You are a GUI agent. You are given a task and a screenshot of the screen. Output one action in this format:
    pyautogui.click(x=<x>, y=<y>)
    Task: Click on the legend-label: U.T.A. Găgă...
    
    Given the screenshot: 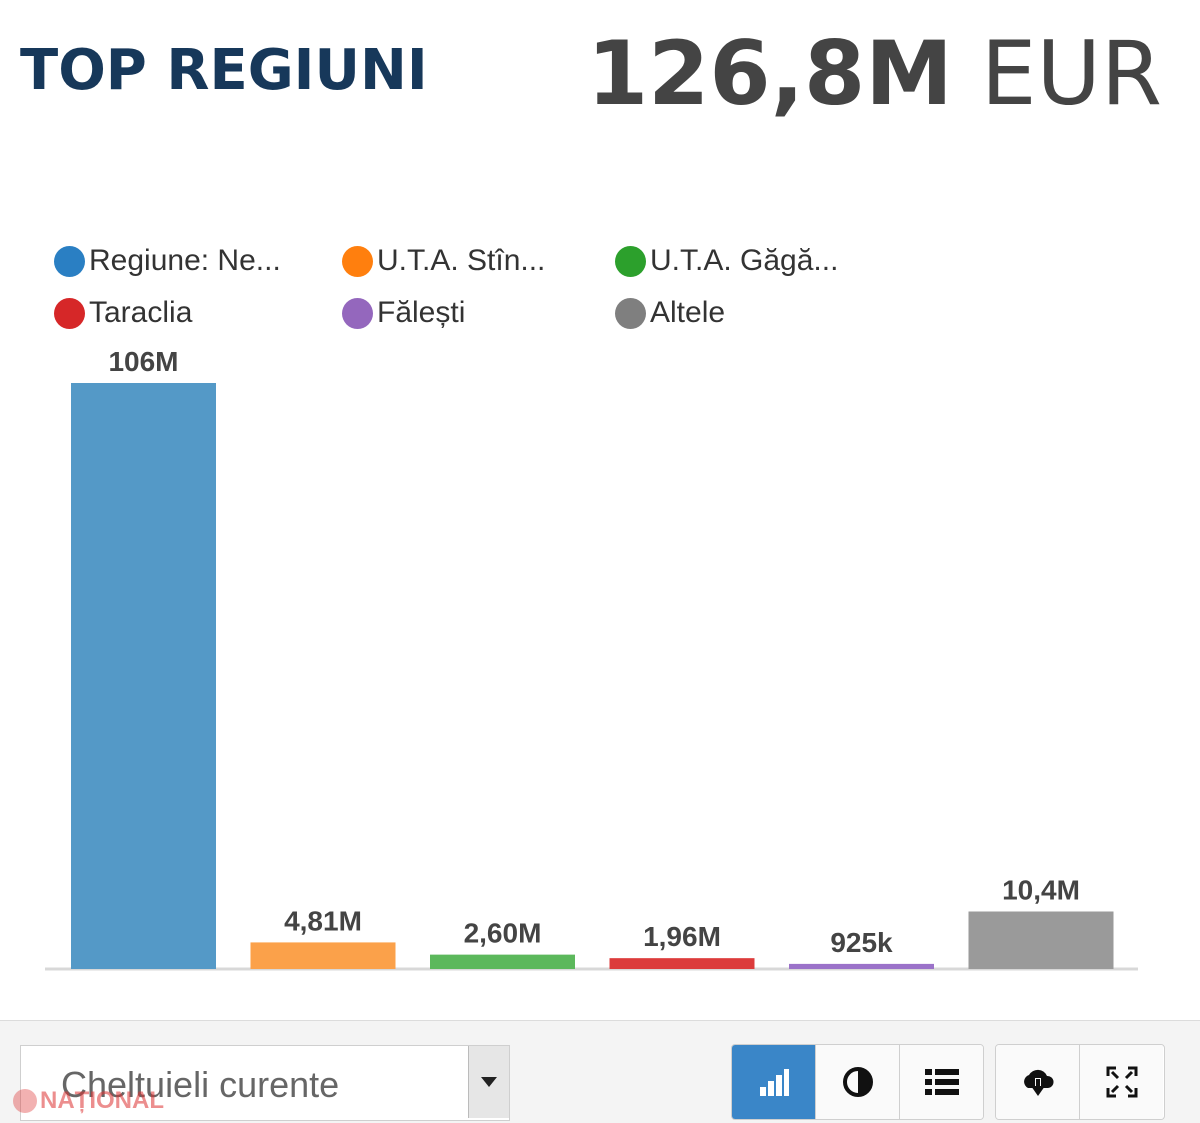 What is the action you would take?
    pyautogui.click(x=744, y=260)
    